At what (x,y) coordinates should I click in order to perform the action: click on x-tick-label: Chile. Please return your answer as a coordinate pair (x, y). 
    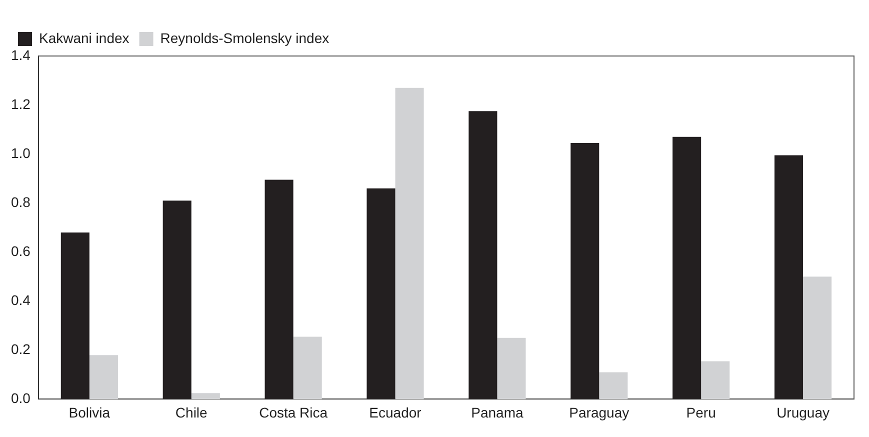
    Looking at the image, I should click on (191, 412).